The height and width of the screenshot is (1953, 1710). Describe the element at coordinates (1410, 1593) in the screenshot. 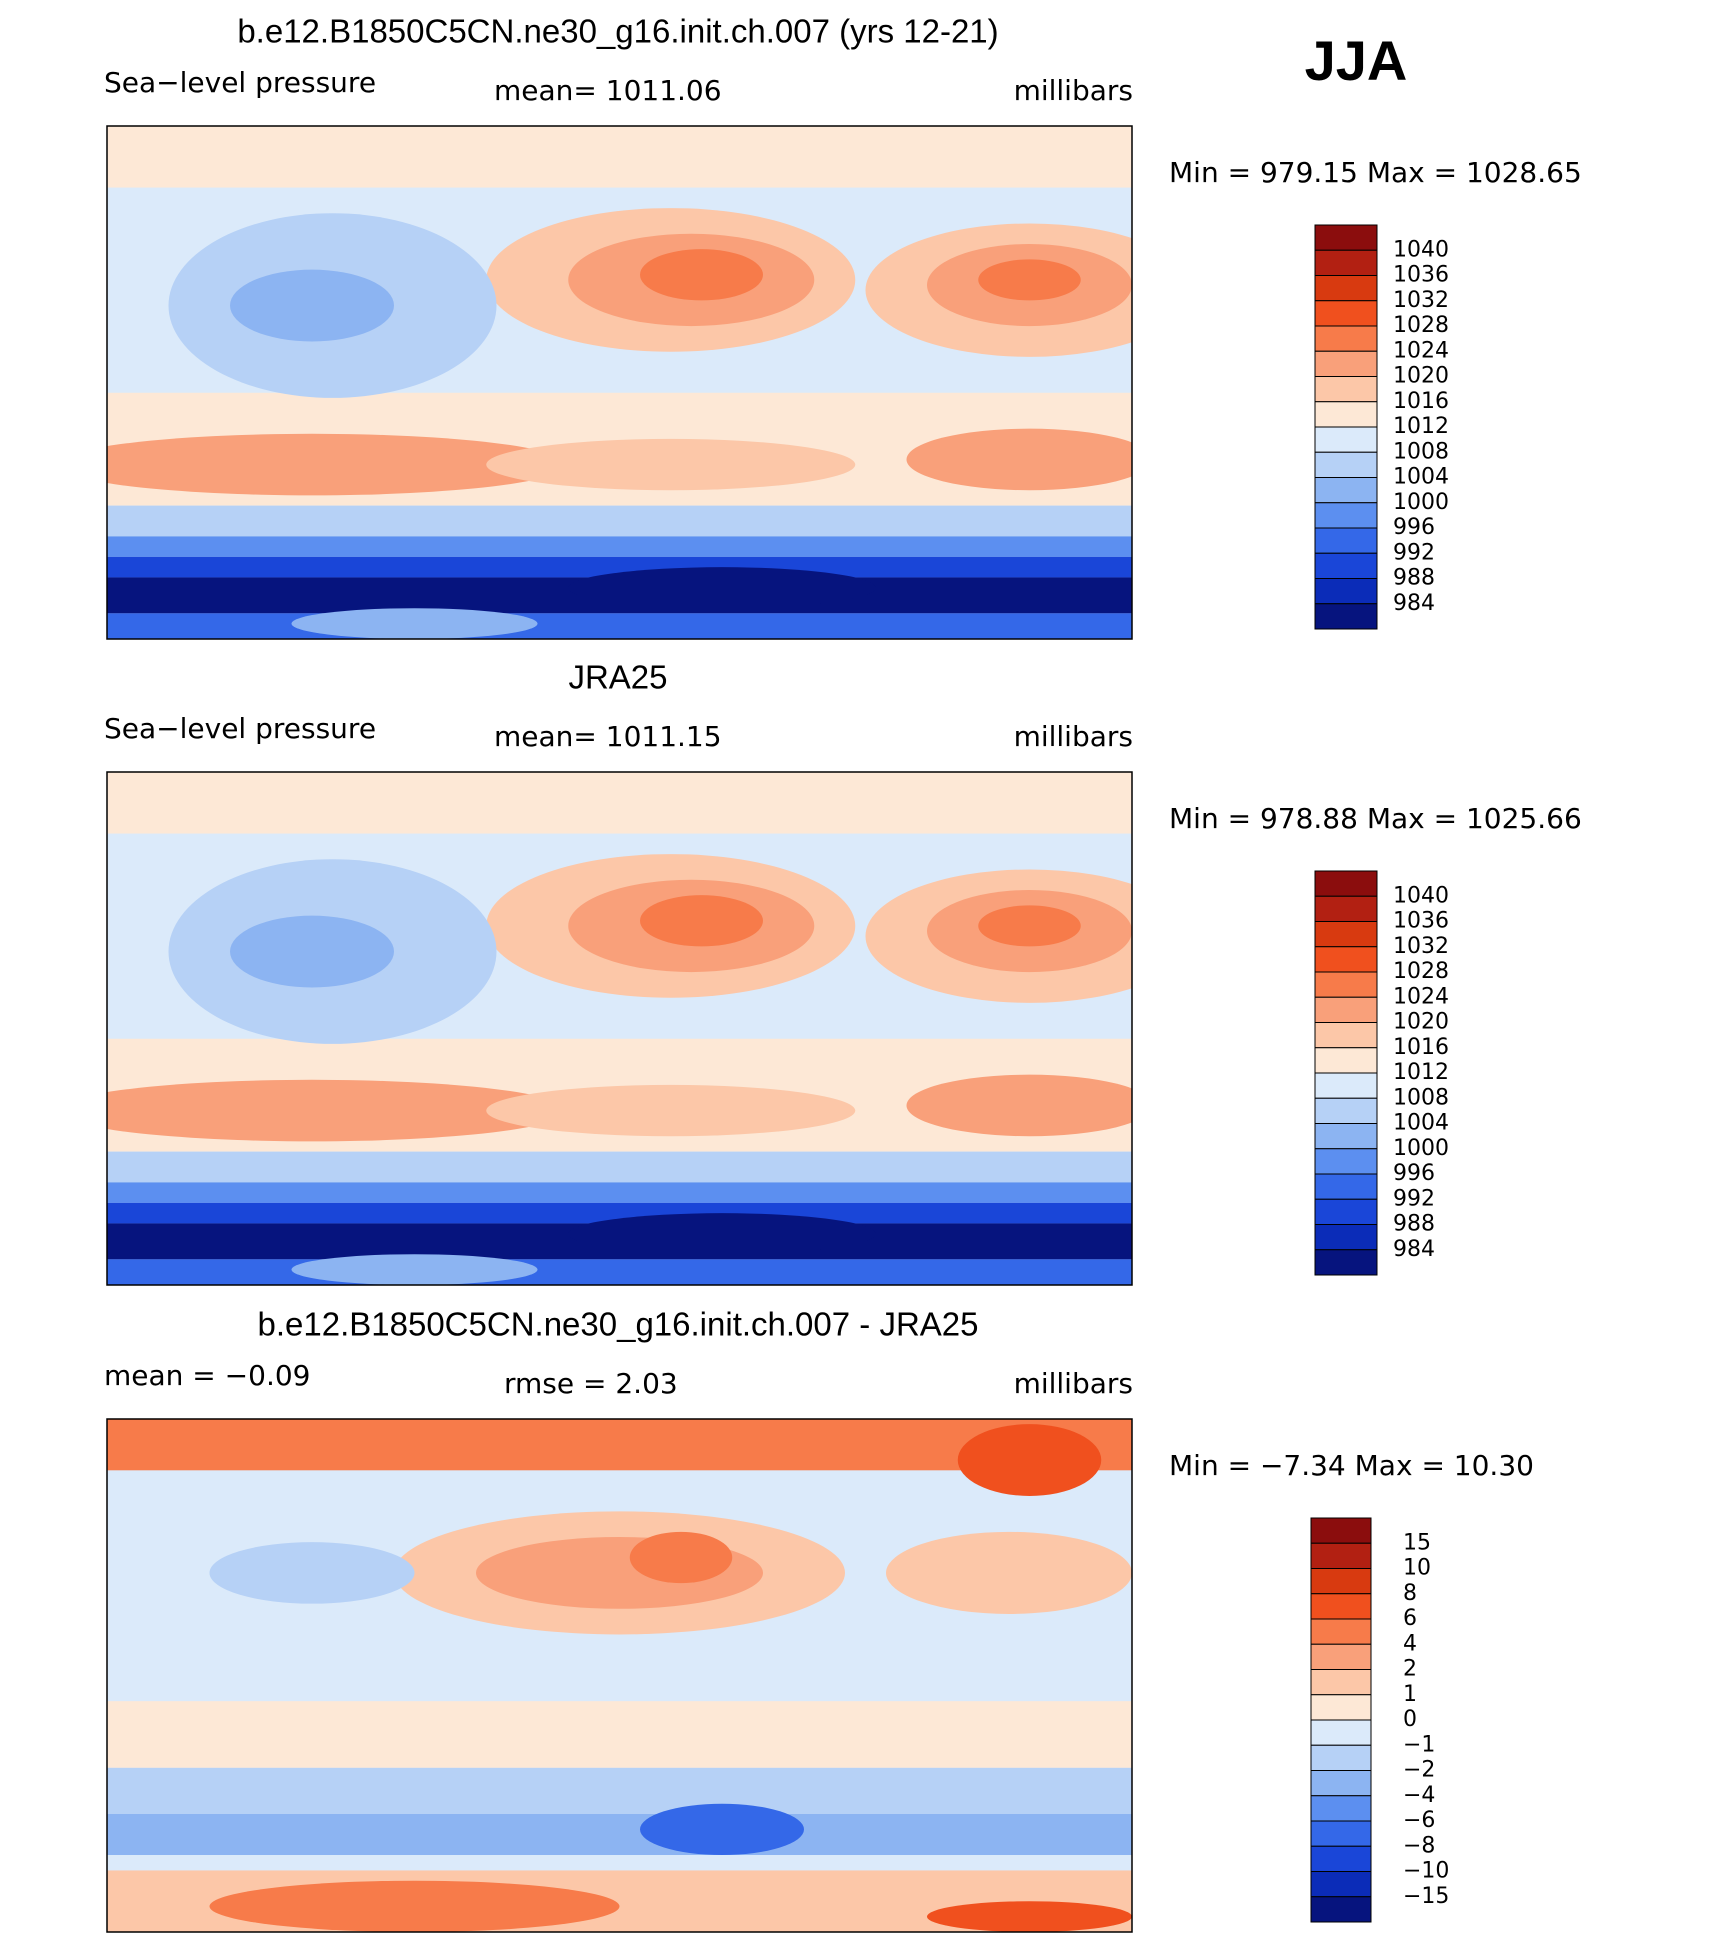

I see `colorbar-label: 8` at that location.